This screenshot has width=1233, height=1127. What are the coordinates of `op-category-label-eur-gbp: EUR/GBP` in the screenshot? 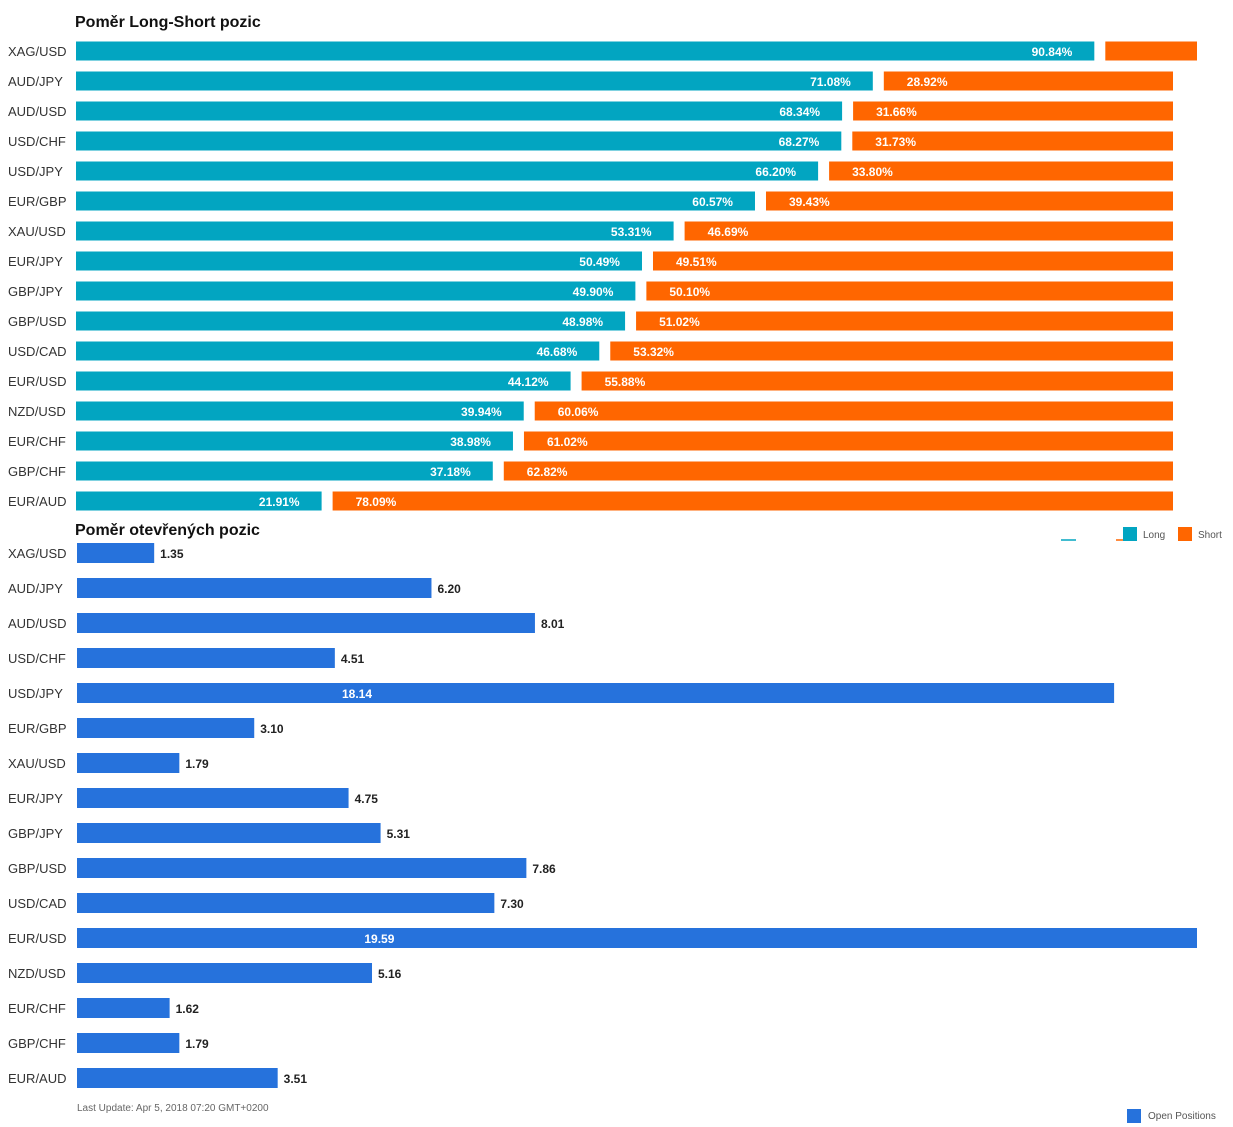 It's located at (37, 728).